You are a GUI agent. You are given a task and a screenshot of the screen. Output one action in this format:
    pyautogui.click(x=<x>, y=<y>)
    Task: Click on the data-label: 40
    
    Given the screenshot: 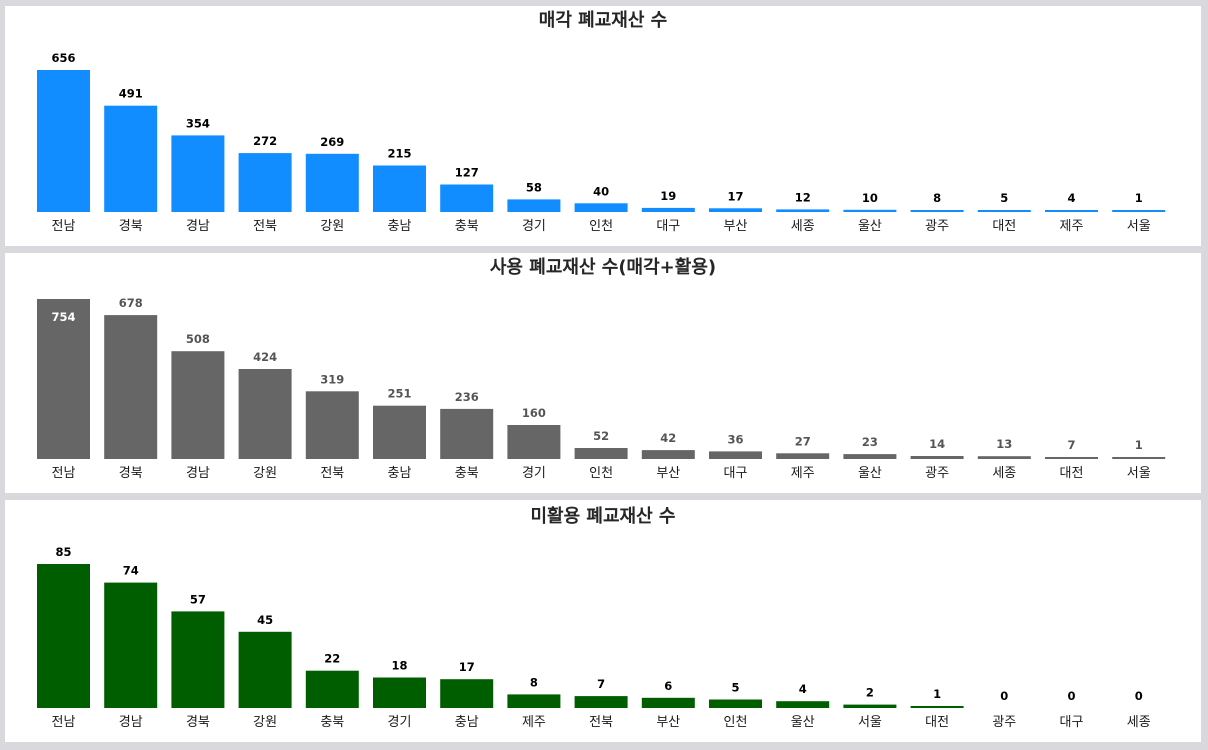 What is the action you would take?
    pyautogui.click(x=601, y=191)
    